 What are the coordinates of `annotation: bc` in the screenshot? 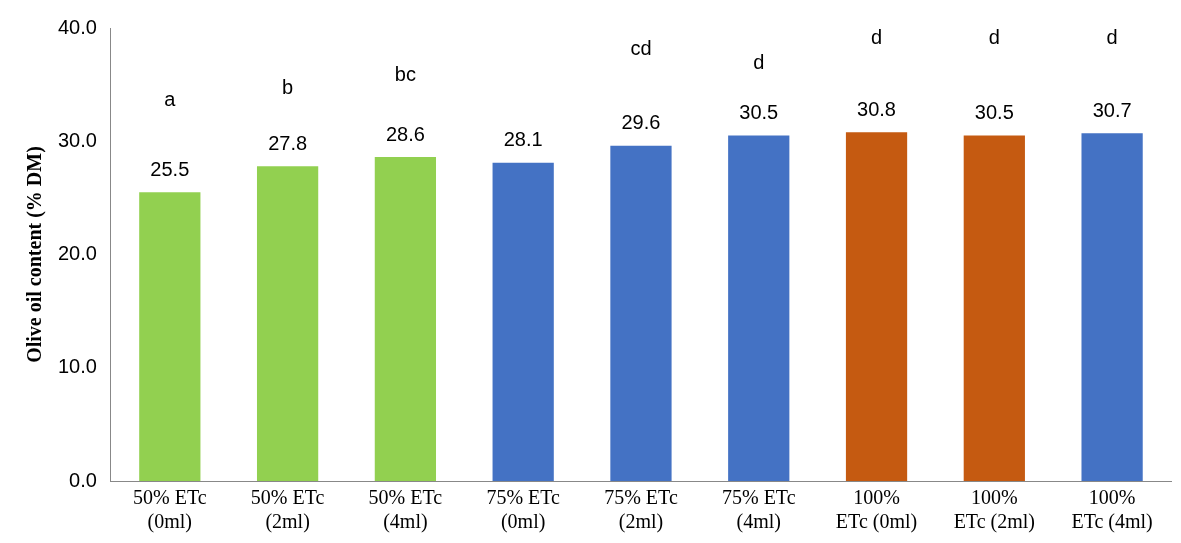 It's located at (405, 74).